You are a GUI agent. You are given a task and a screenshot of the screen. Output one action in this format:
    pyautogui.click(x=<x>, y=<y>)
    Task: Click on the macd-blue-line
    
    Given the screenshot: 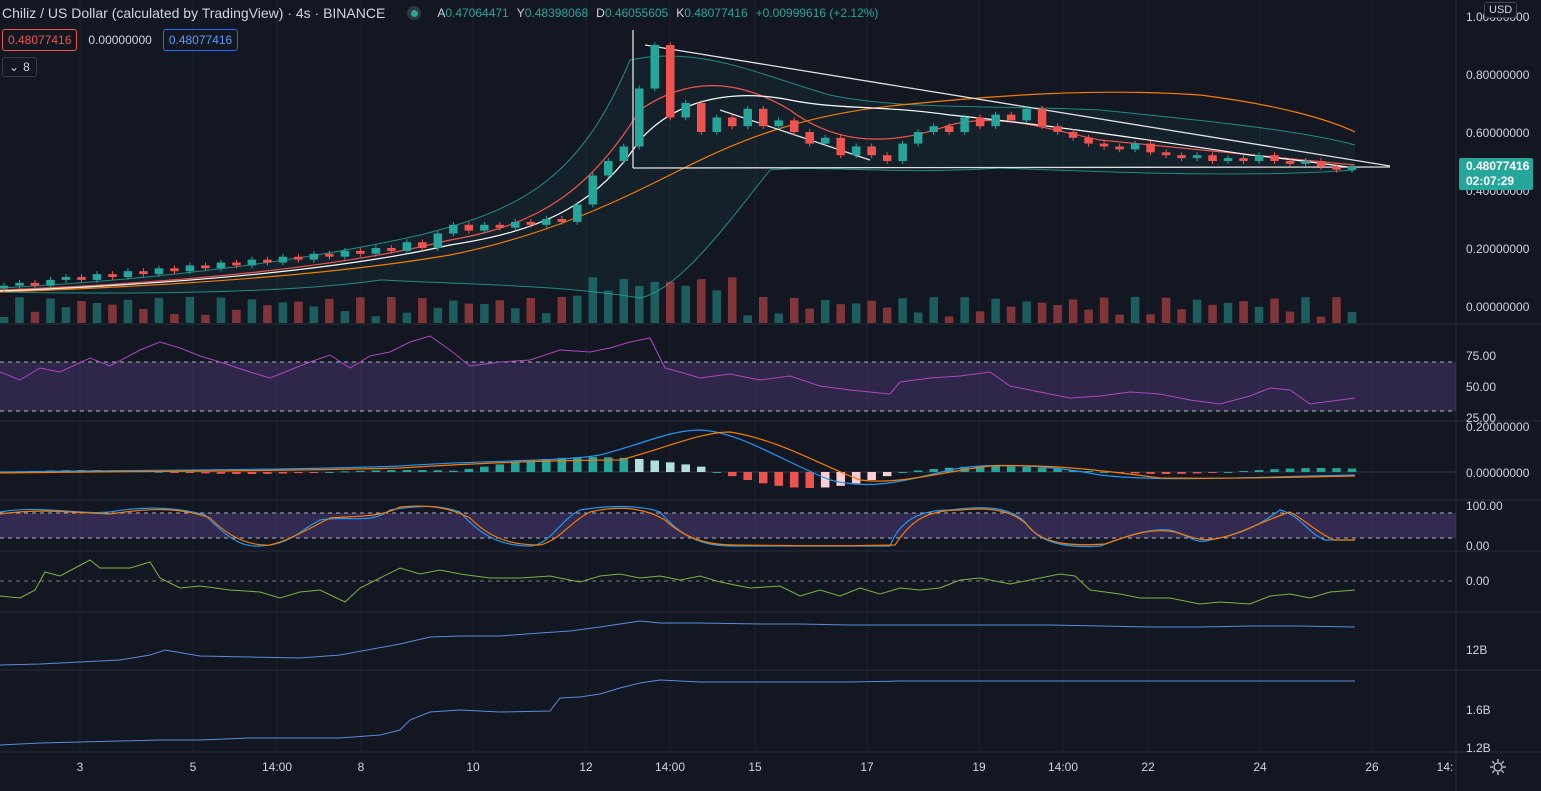 What is the action you would take?
    pyautogui.click(x=678, y=457)
    